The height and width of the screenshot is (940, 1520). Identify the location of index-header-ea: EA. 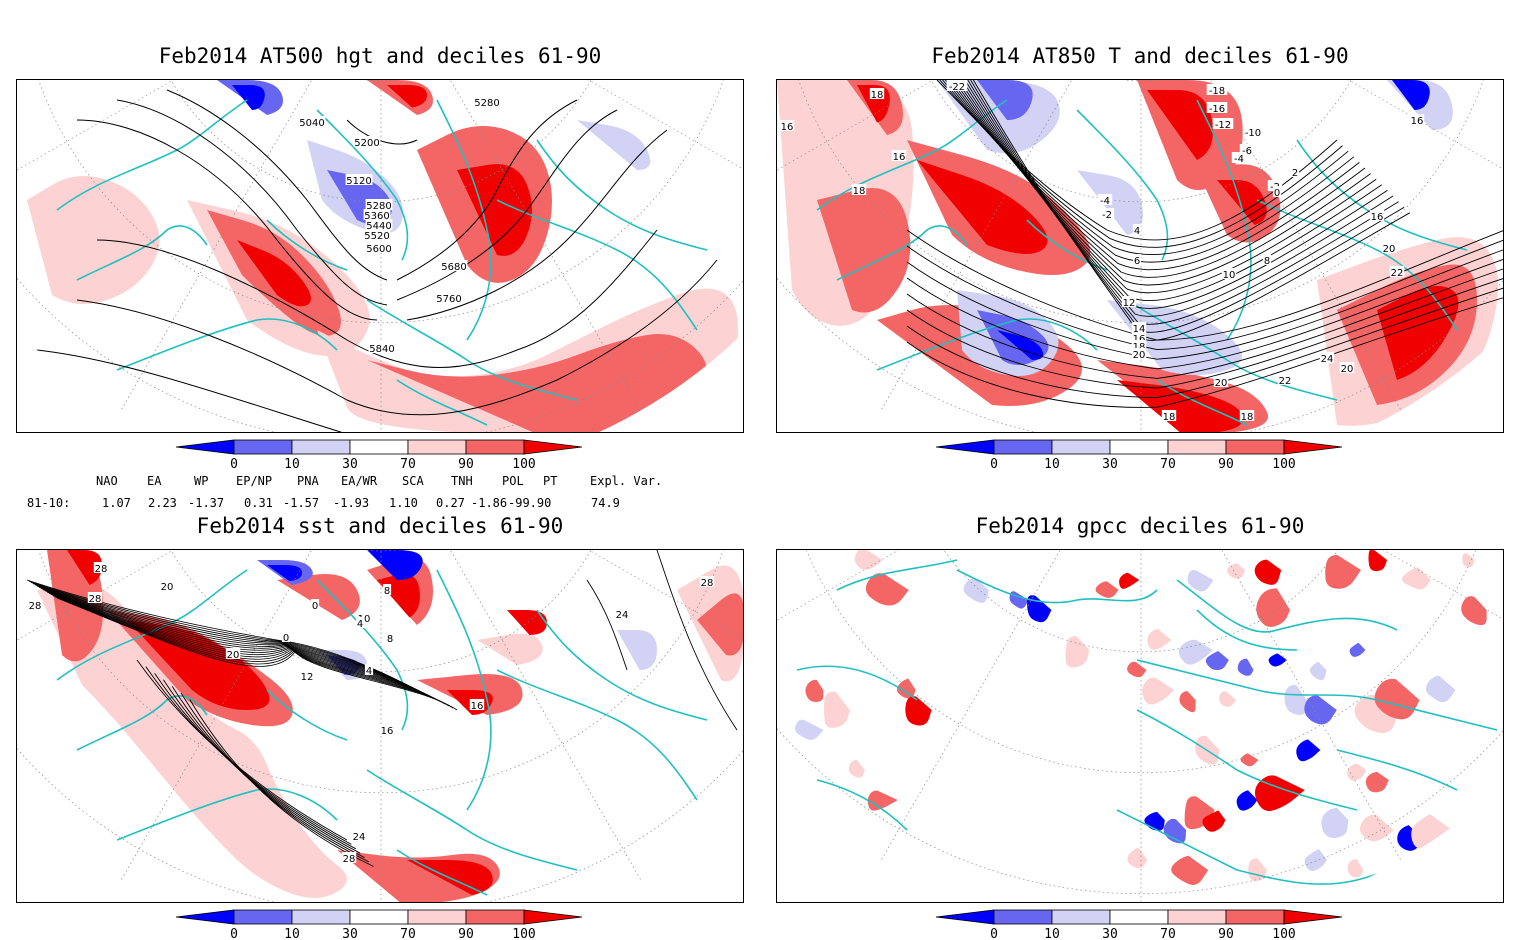
(154, 481).